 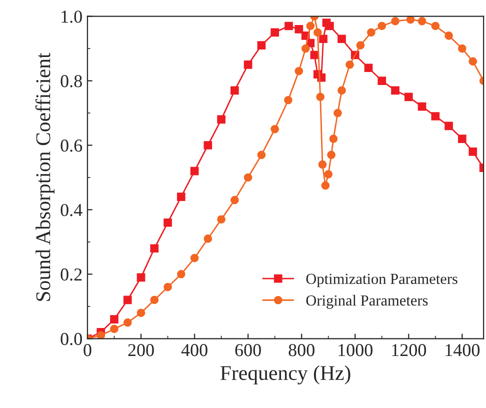 I want to click on x-tick-label: 1200, so click(x=409, y=350).